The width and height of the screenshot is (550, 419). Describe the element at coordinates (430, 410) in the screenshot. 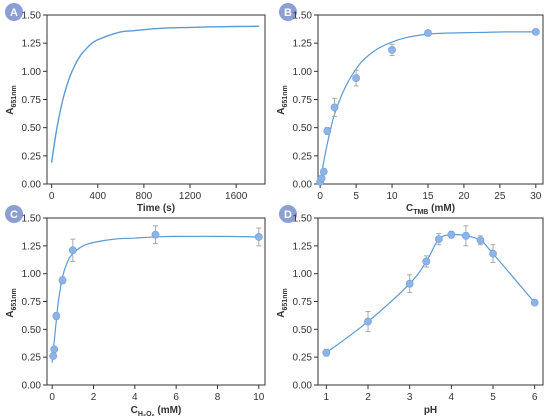

I see `x-axis-label: pH` at that location.